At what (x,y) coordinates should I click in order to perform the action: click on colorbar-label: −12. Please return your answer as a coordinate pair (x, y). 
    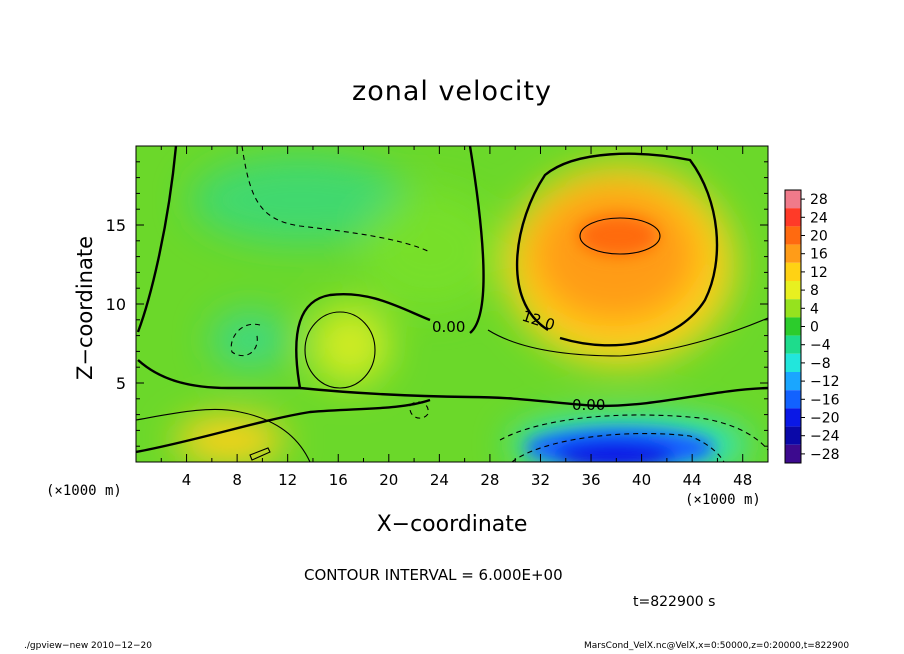
    Looking at the image, I should click on (825, 382).